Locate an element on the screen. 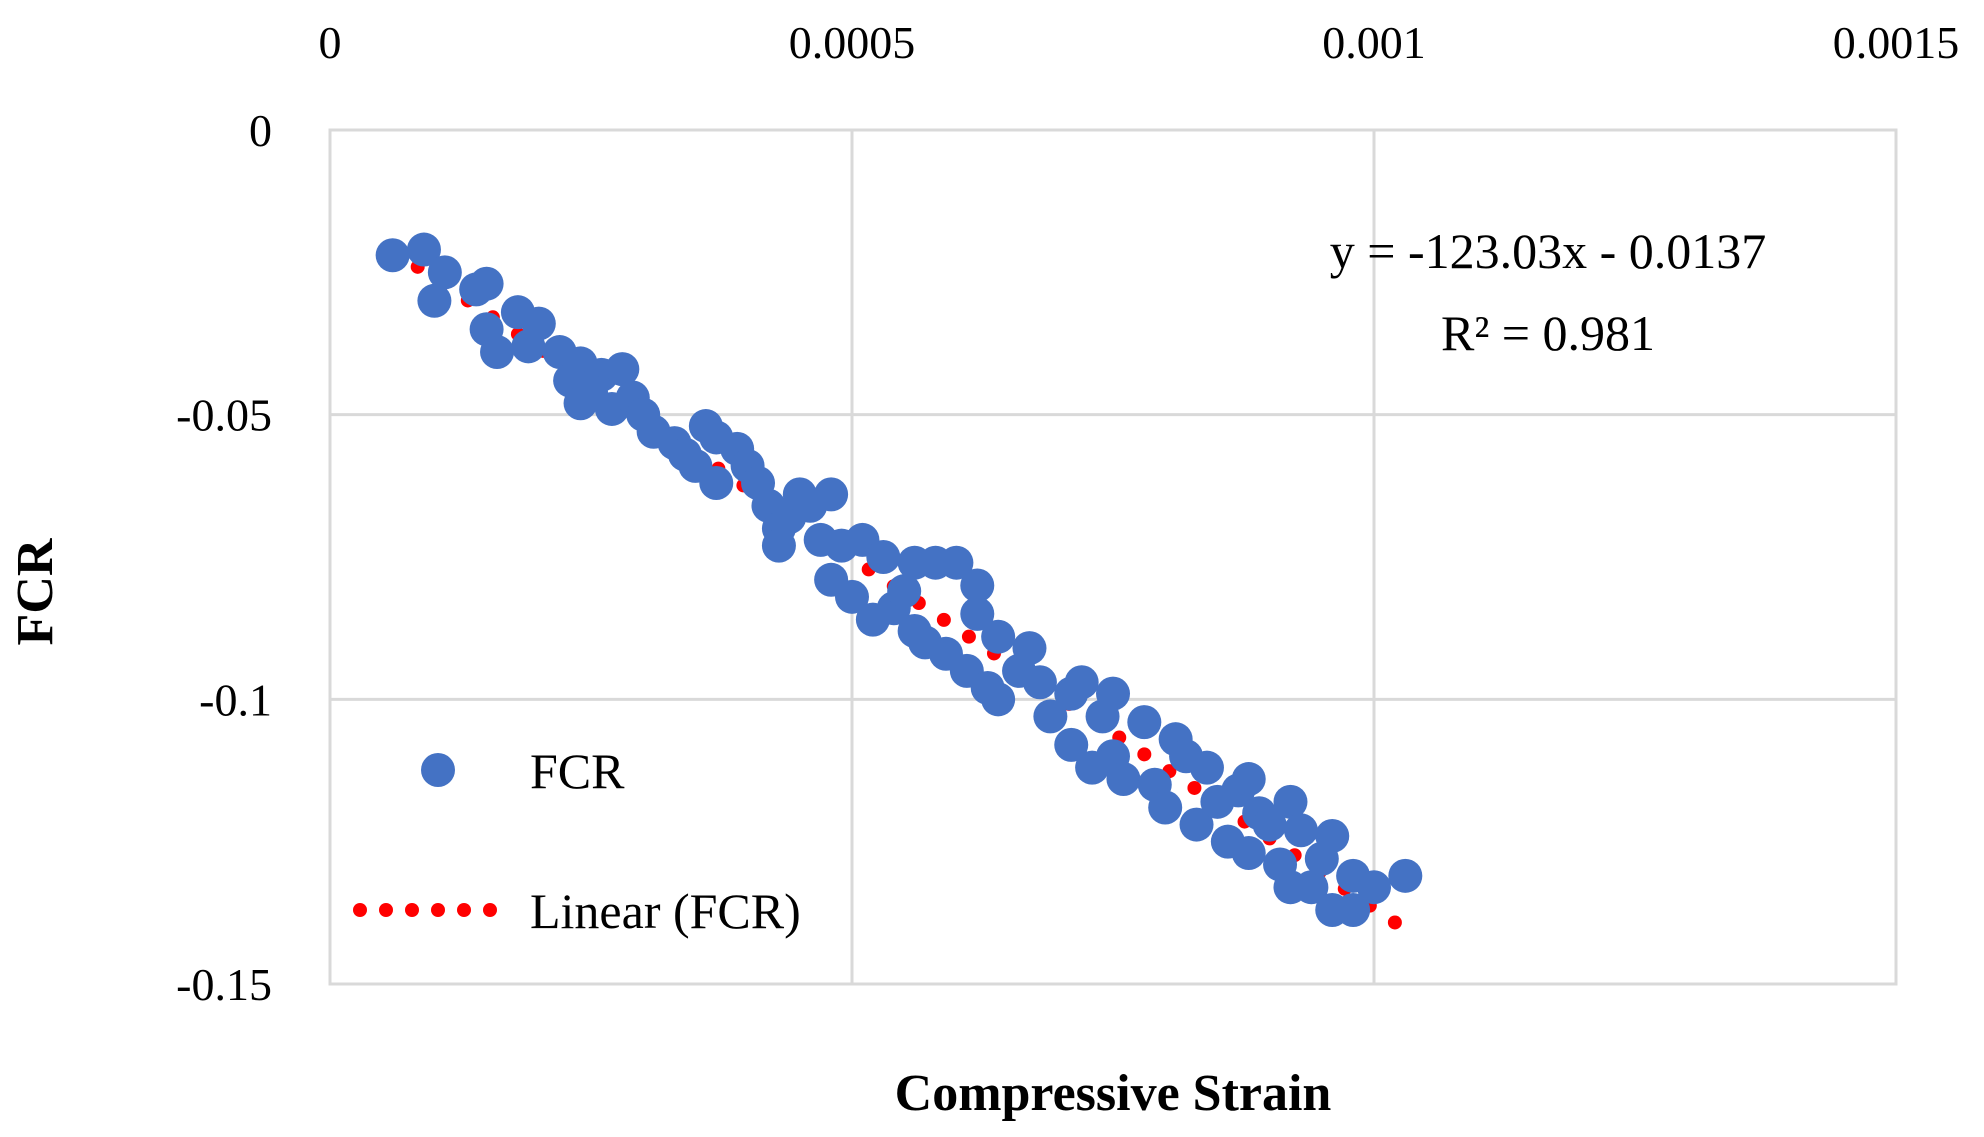 The height and width of the screenshot is (1137, 1984). trendline-r-squared: R² = 0.981 is located at coordinates (1548, 333).